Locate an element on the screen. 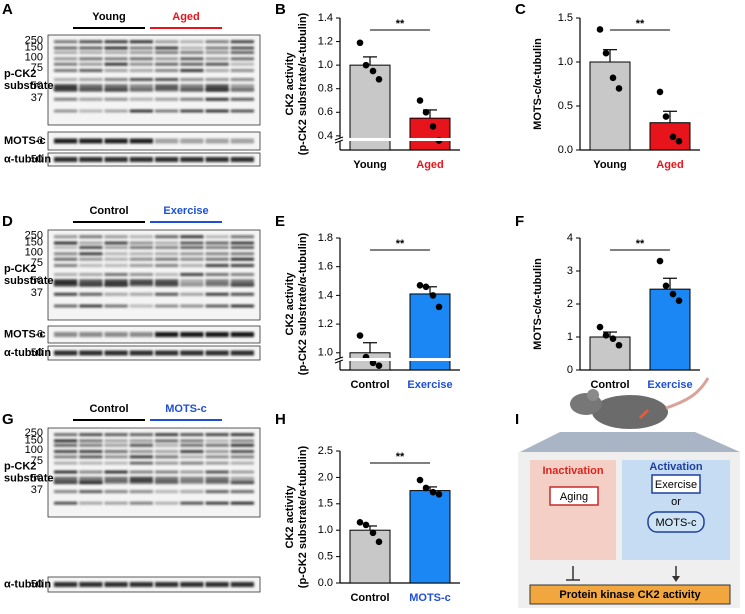  aging-box is located at coordinates (574, 496).